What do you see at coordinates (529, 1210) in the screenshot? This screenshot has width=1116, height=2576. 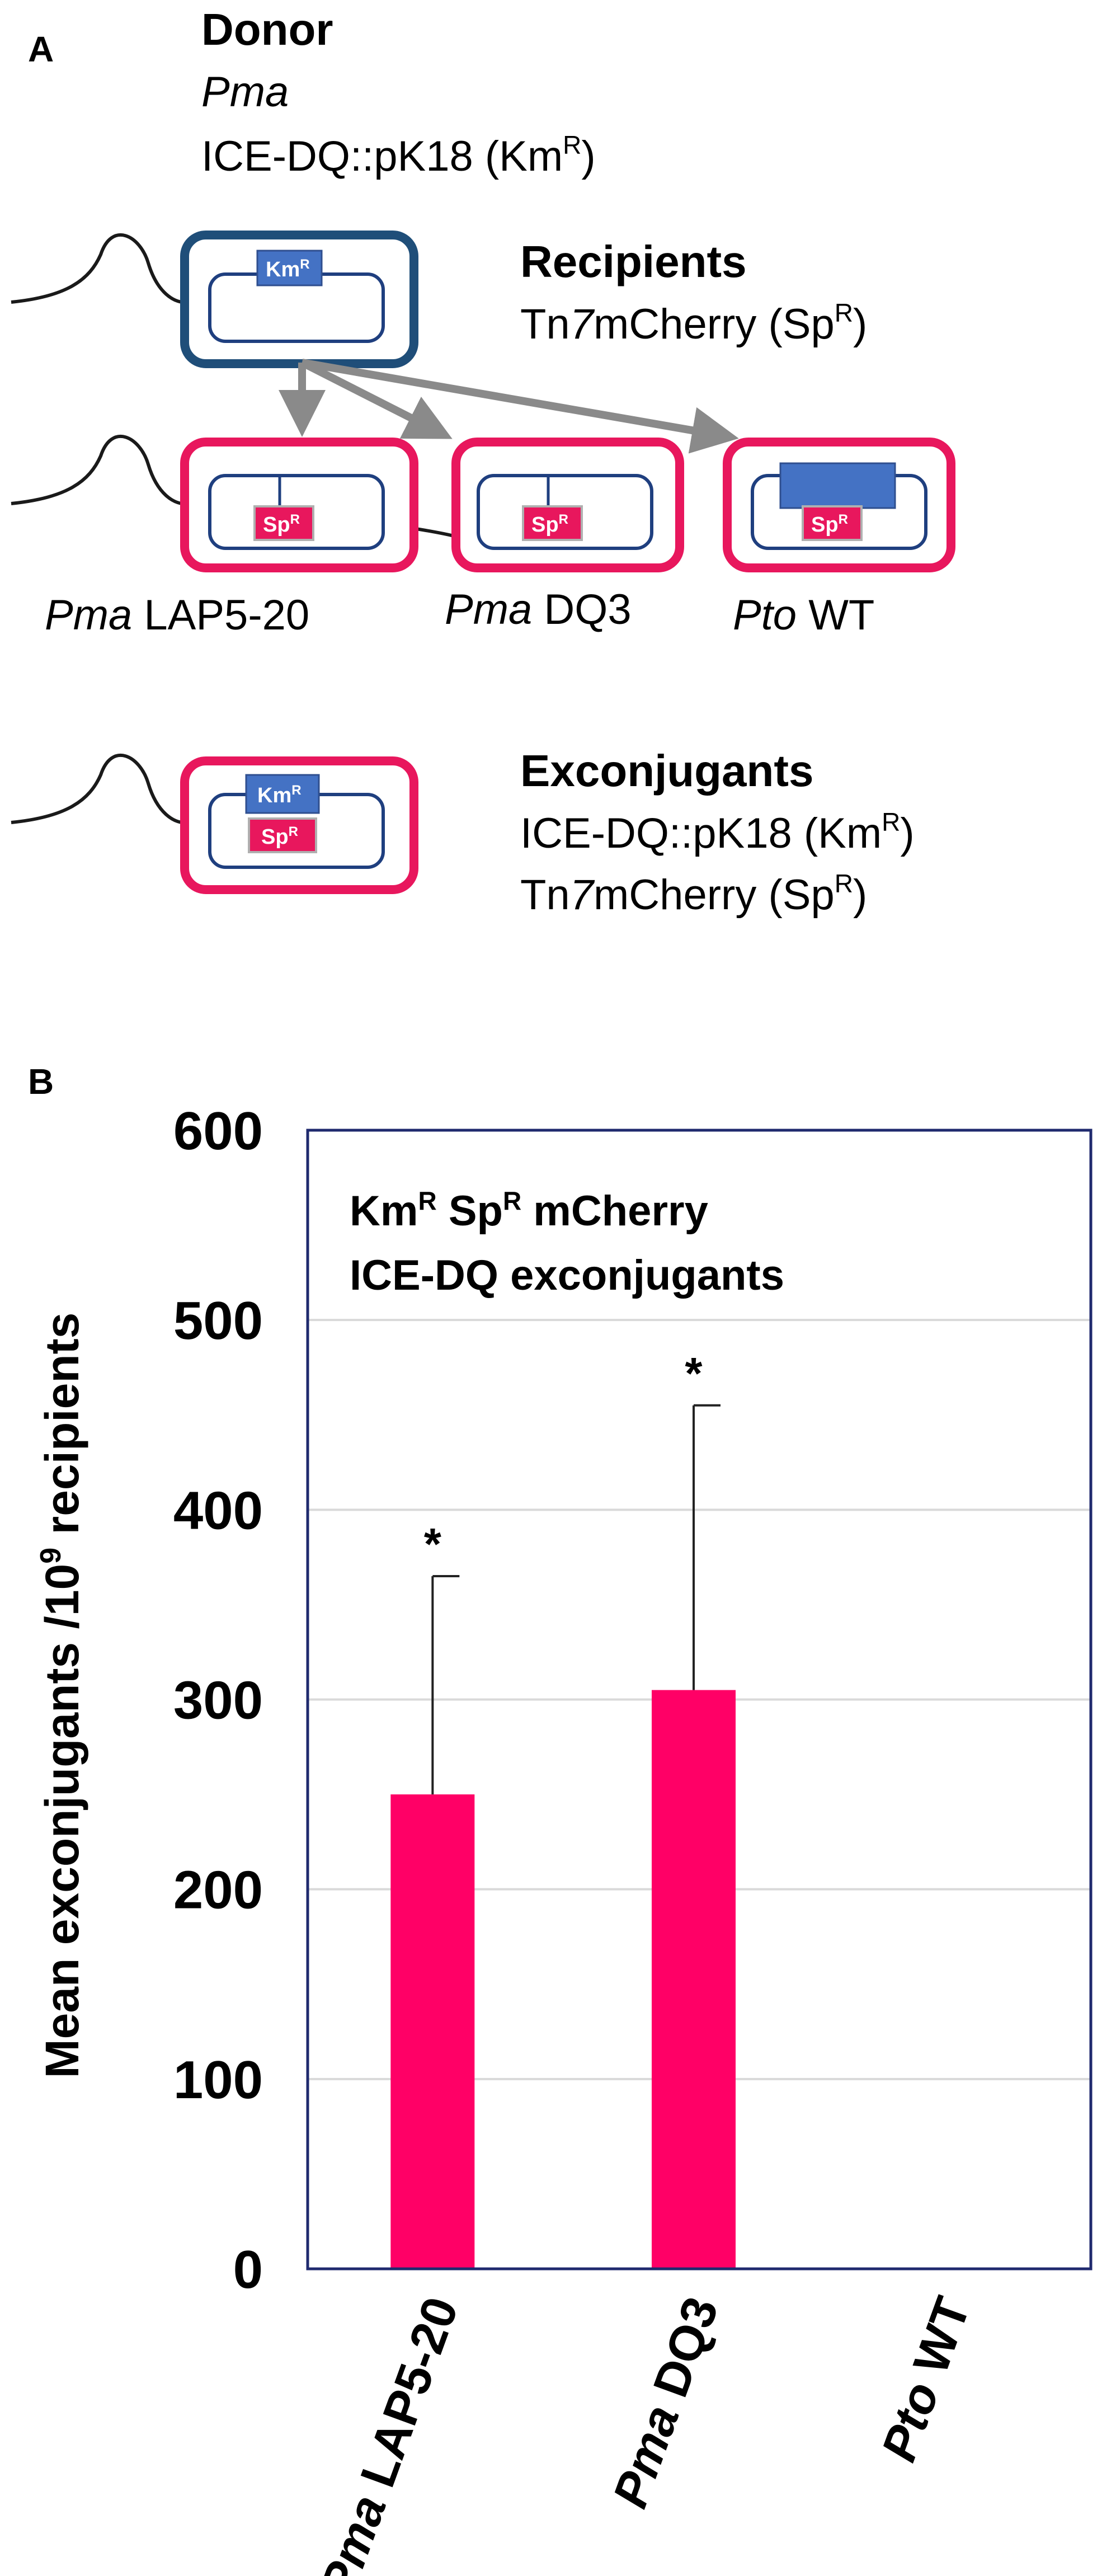 I see `inset-label-line1: KmR SpR mCherry` at bounding box center [529, 1210].